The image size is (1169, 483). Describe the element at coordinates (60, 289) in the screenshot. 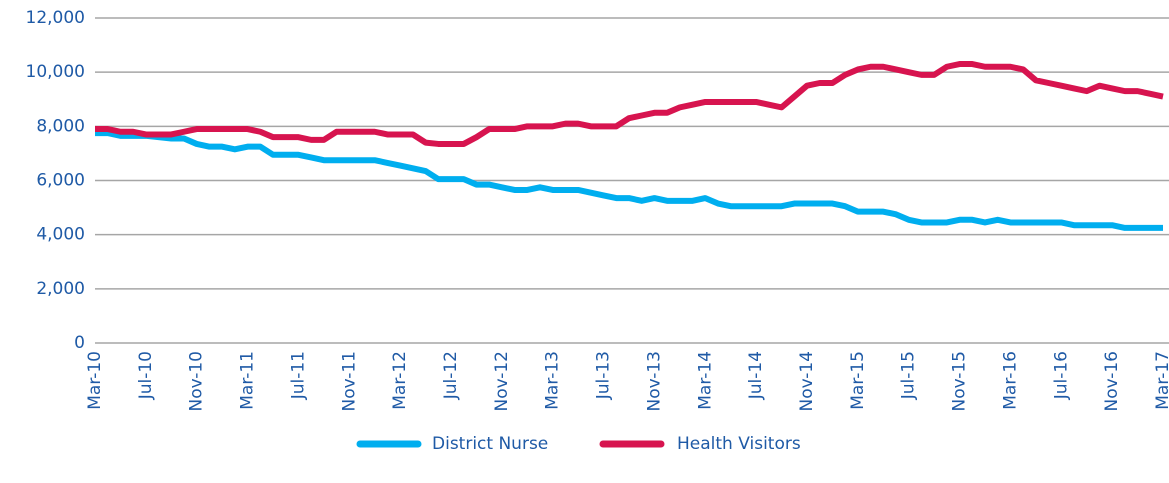

I see `y-tick-label: 2,000` at that location.